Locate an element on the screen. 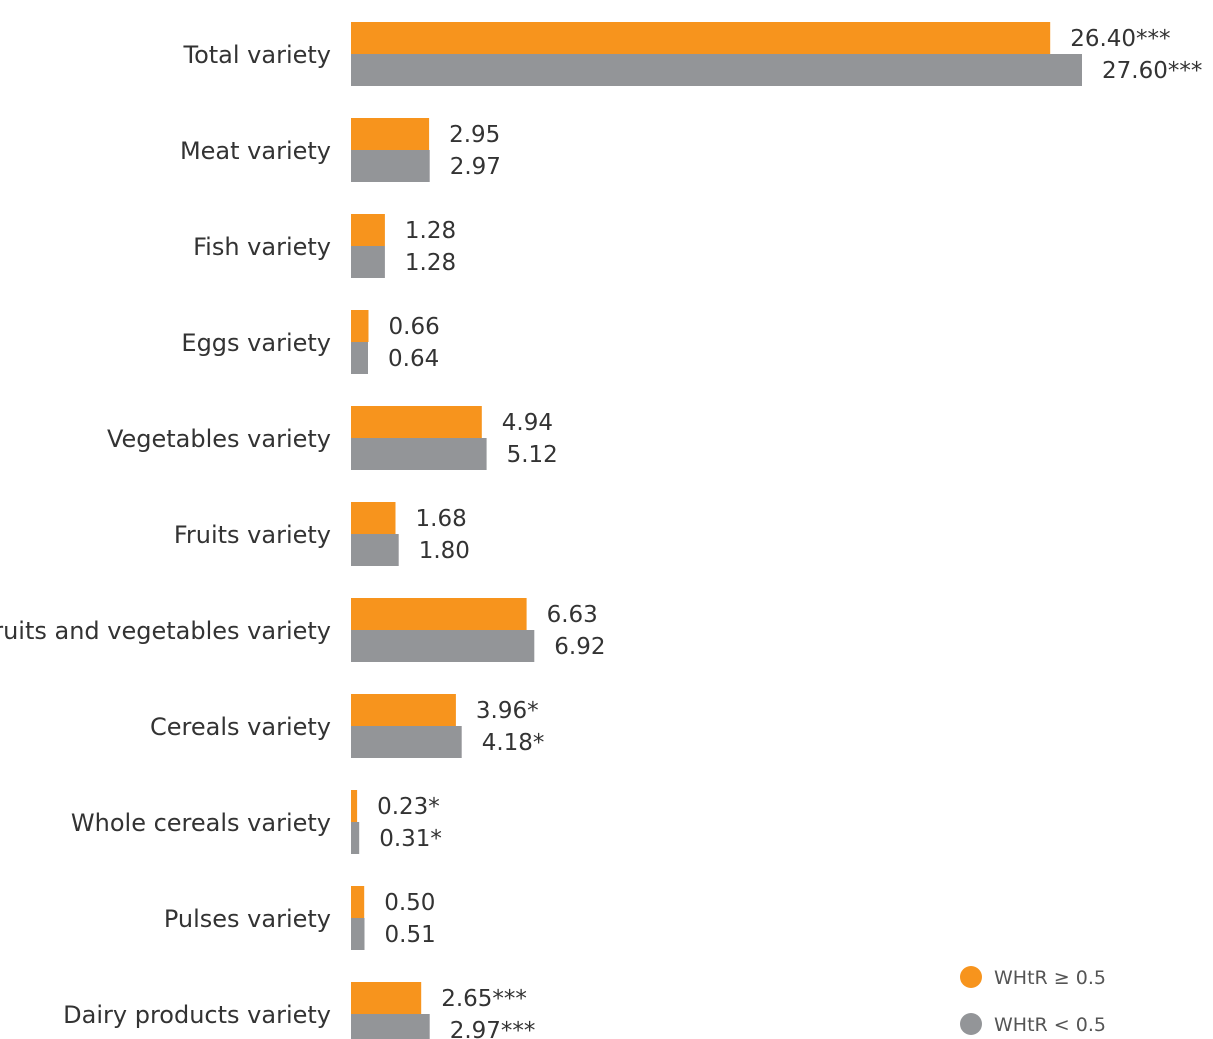 This screenshot has height=1039, width=1213. value-label-pulses-variety-series-1: 0.51 is located at coordinates (410, 935).